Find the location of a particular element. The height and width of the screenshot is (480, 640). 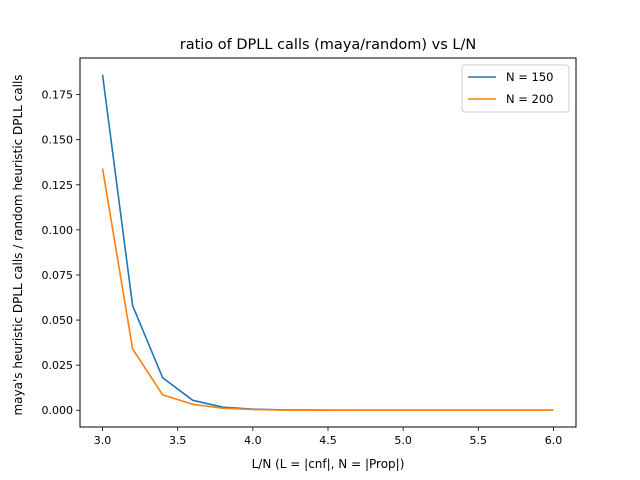

x-tick-label: 4.0 is located at coordinates (253, 440).